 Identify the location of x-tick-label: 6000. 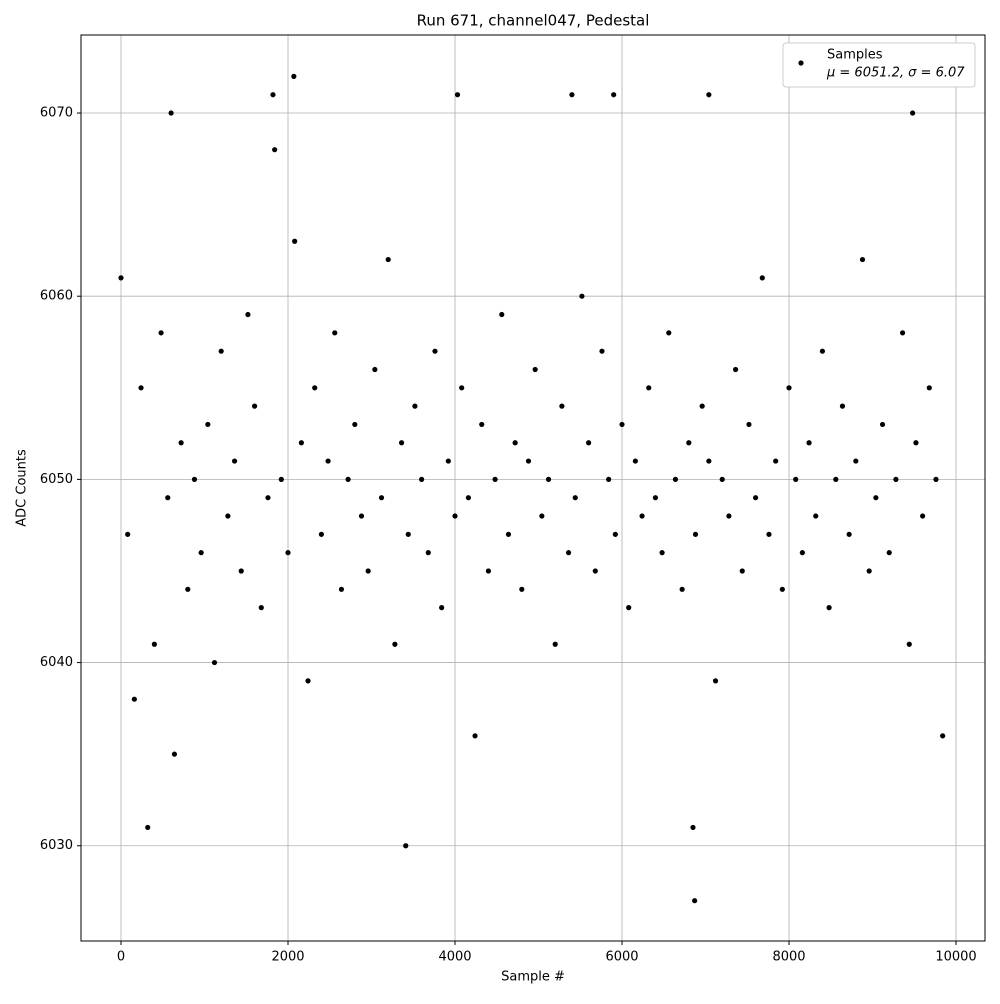
(621, 957).